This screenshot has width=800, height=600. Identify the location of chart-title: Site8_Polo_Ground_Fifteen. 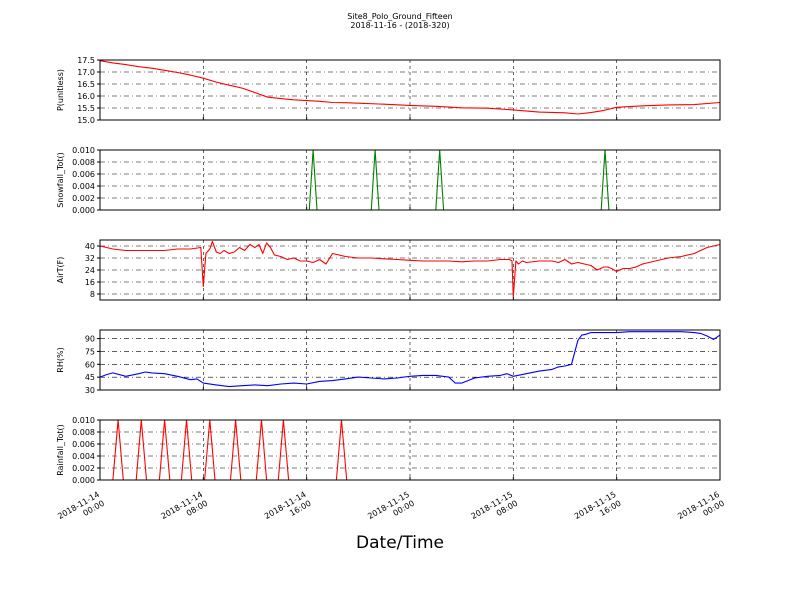
(400, 16).